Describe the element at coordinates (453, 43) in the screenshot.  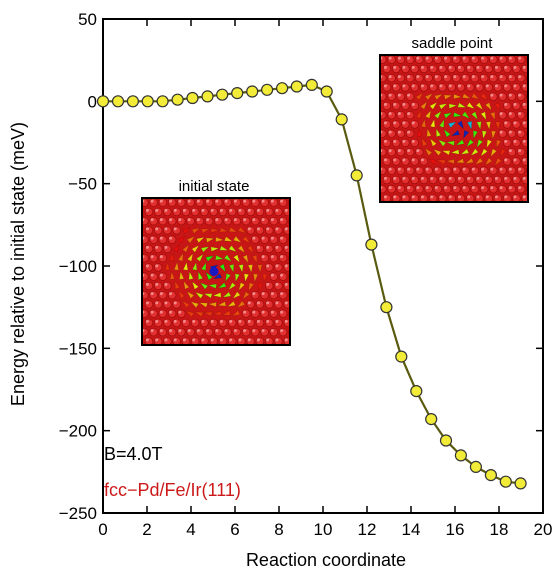
I see `inset-saddle-point-title: saddle point` at that location.